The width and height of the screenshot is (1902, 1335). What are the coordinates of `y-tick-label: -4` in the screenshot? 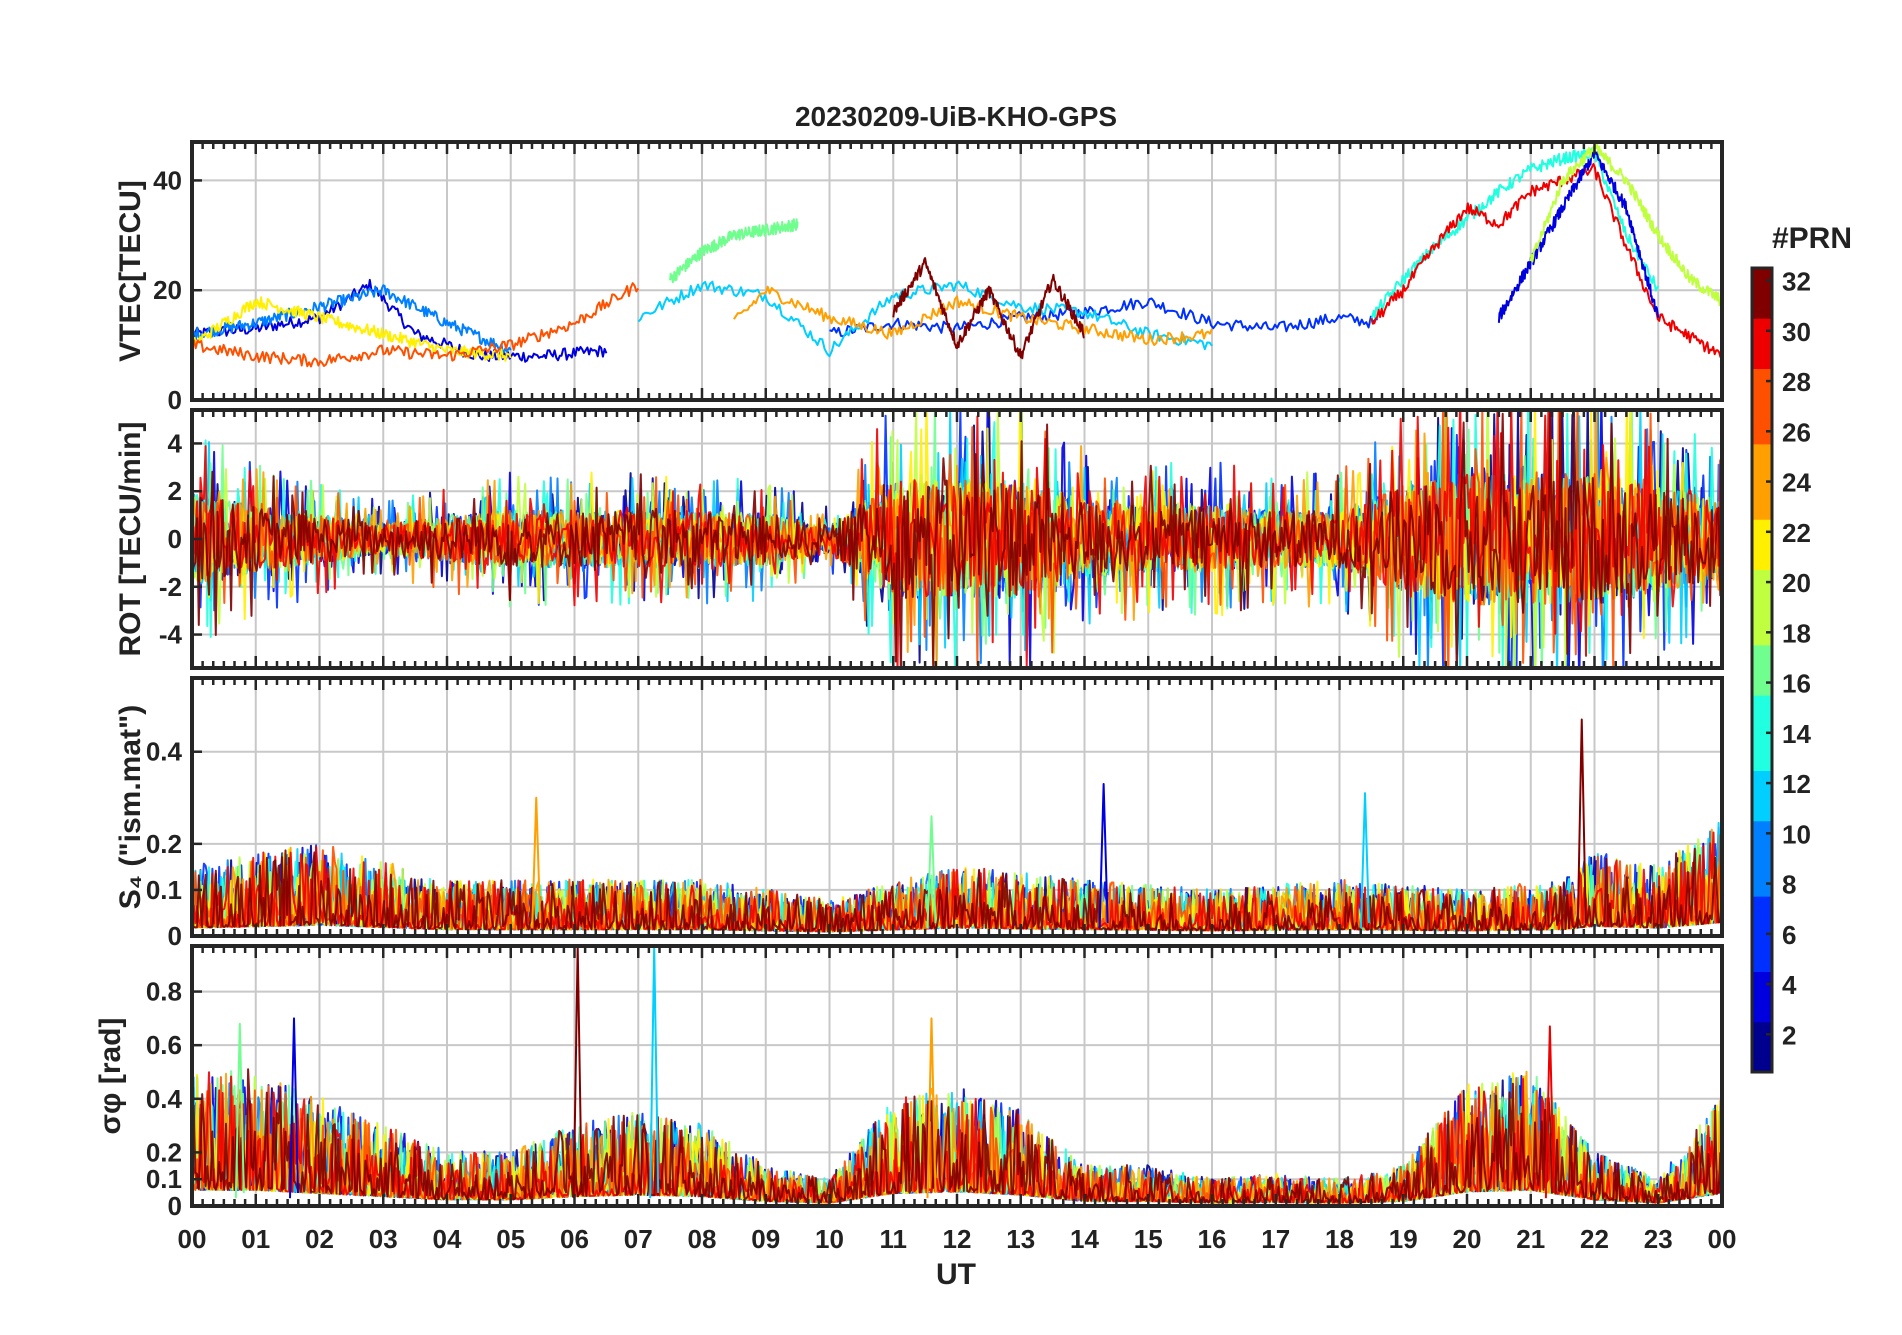 It's located at (171, 635).